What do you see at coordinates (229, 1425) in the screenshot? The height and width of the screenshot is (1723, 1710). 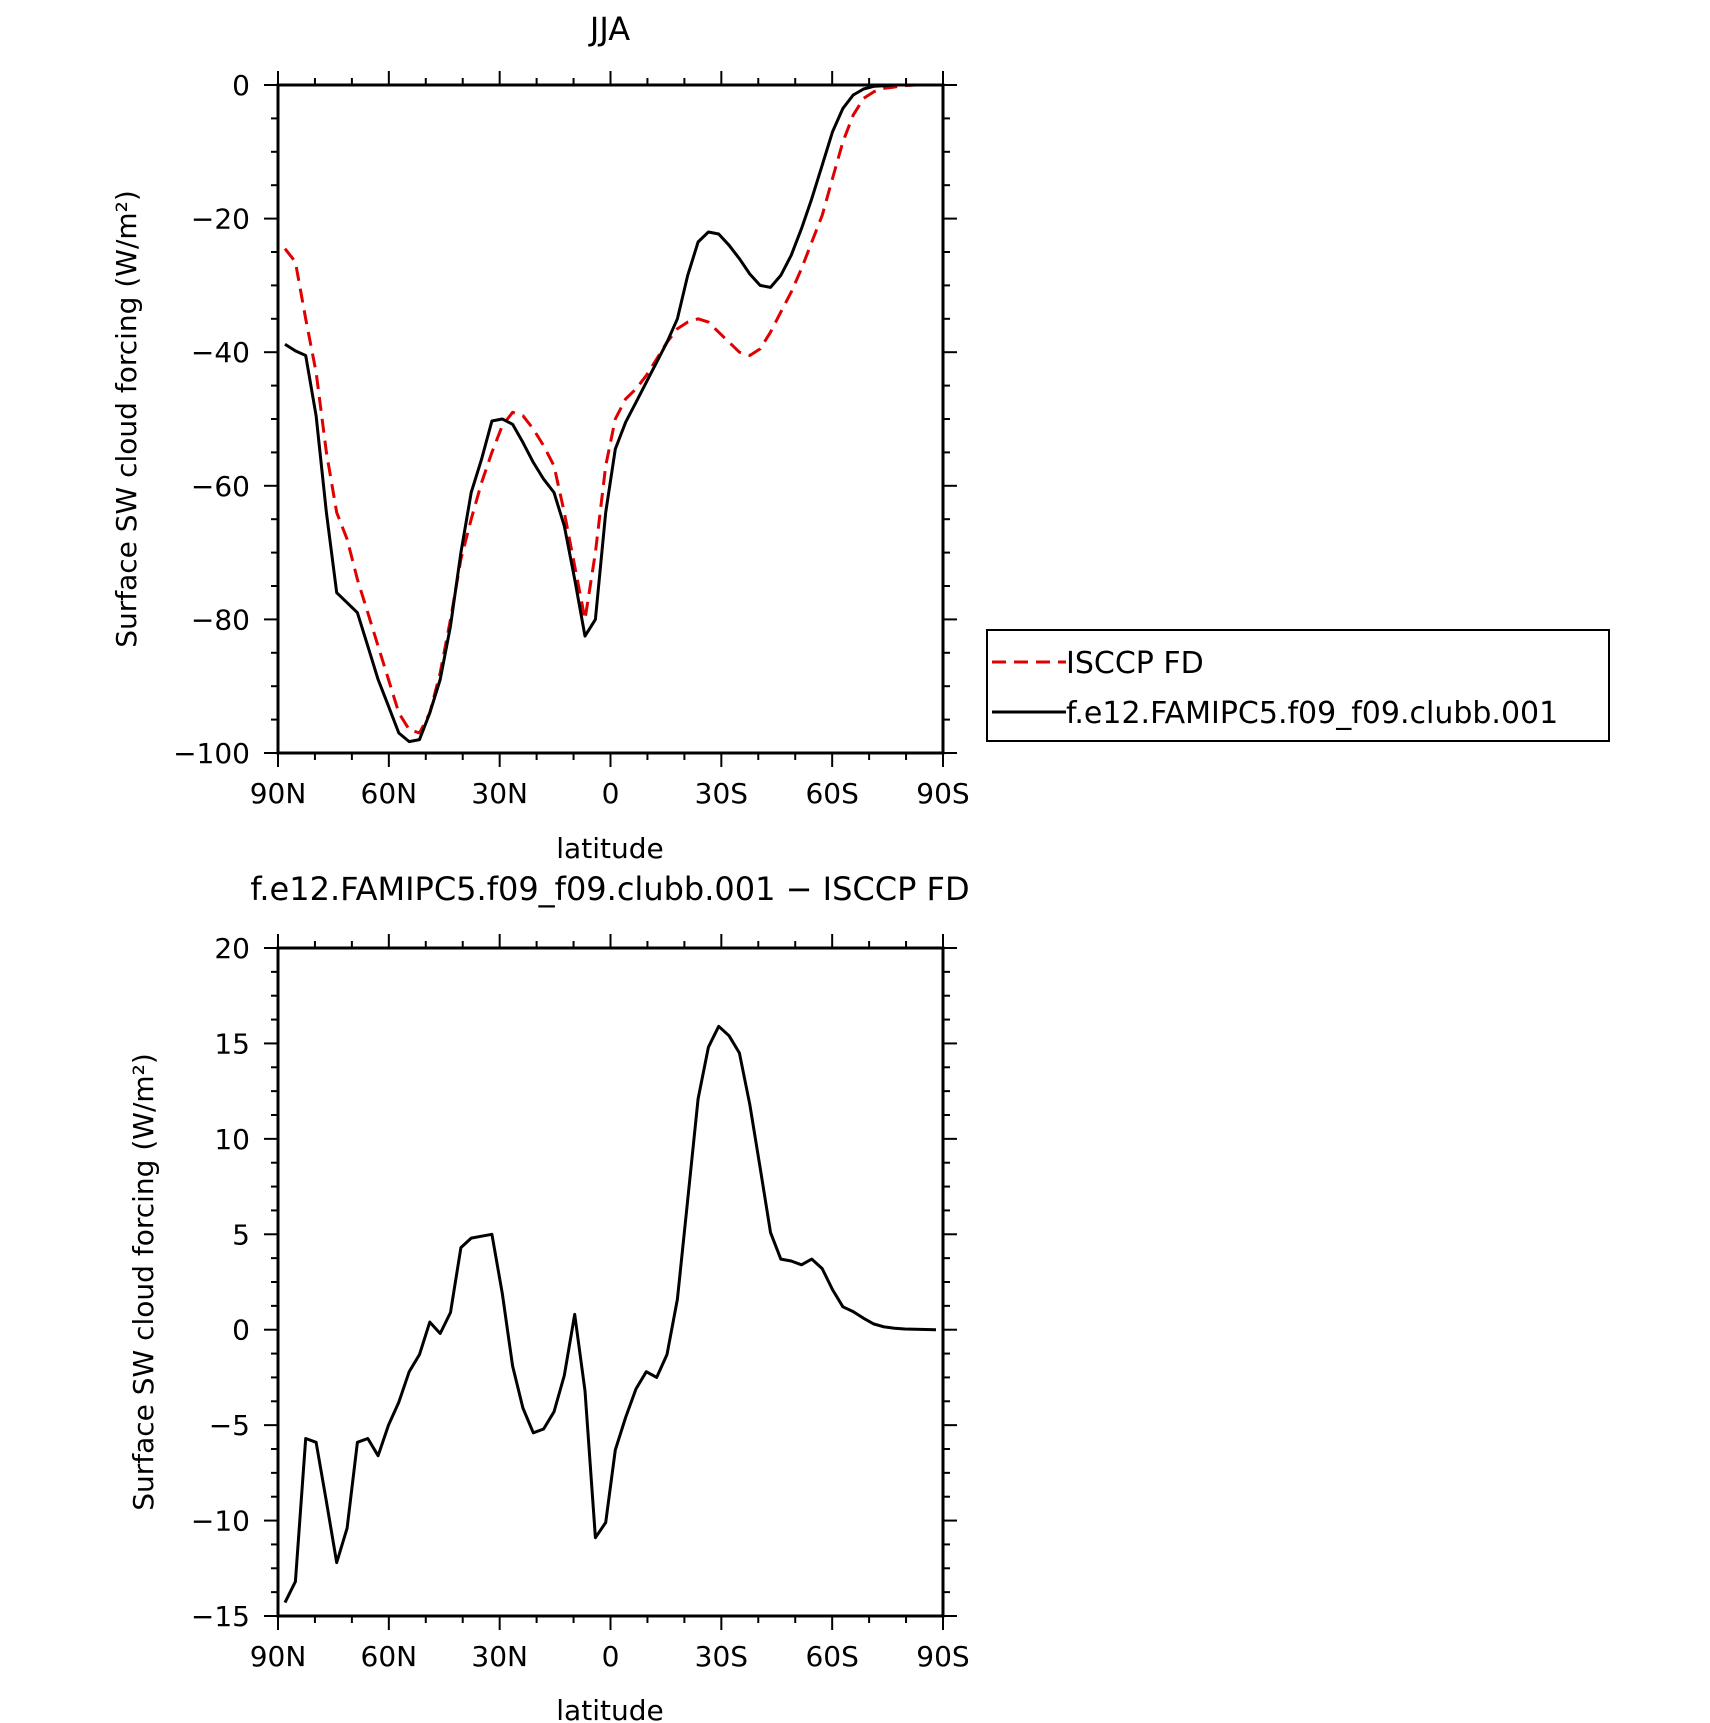 I see `y-tick-label: −5` at bounding box center [229, 1425].